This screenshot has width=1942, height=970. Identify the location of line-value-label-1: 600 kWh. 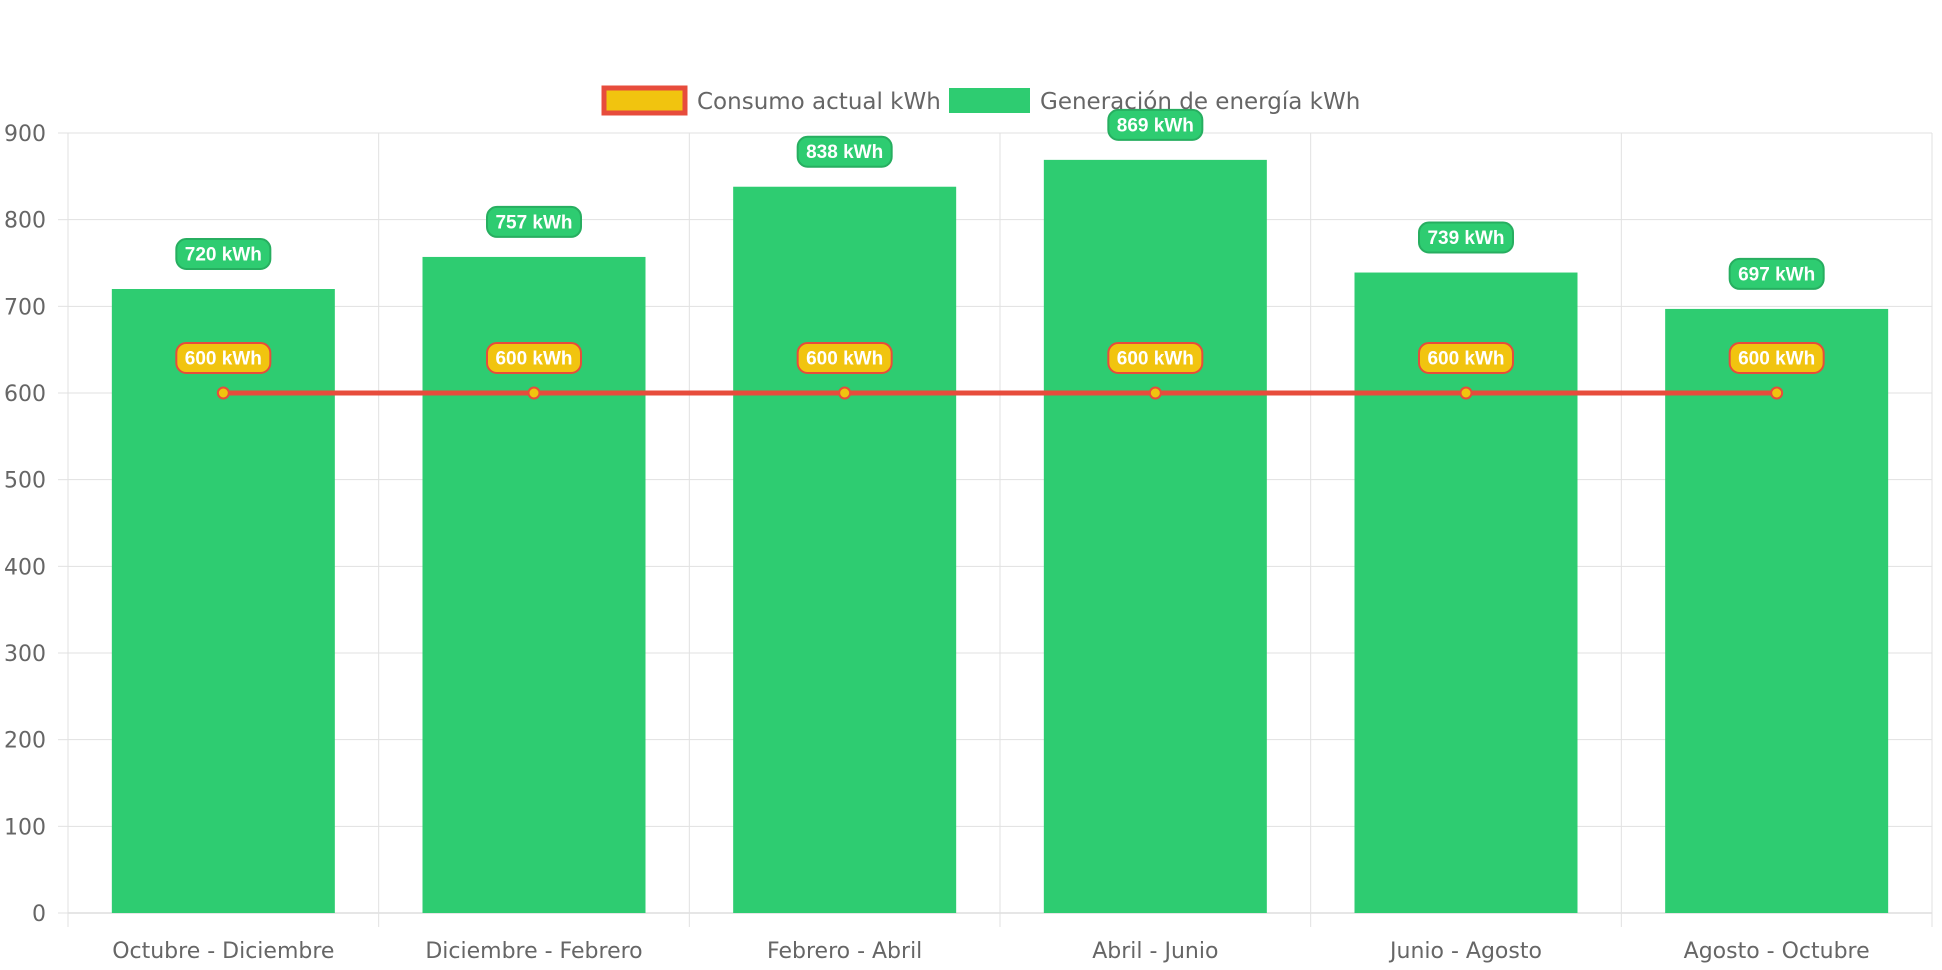
(223, 359).